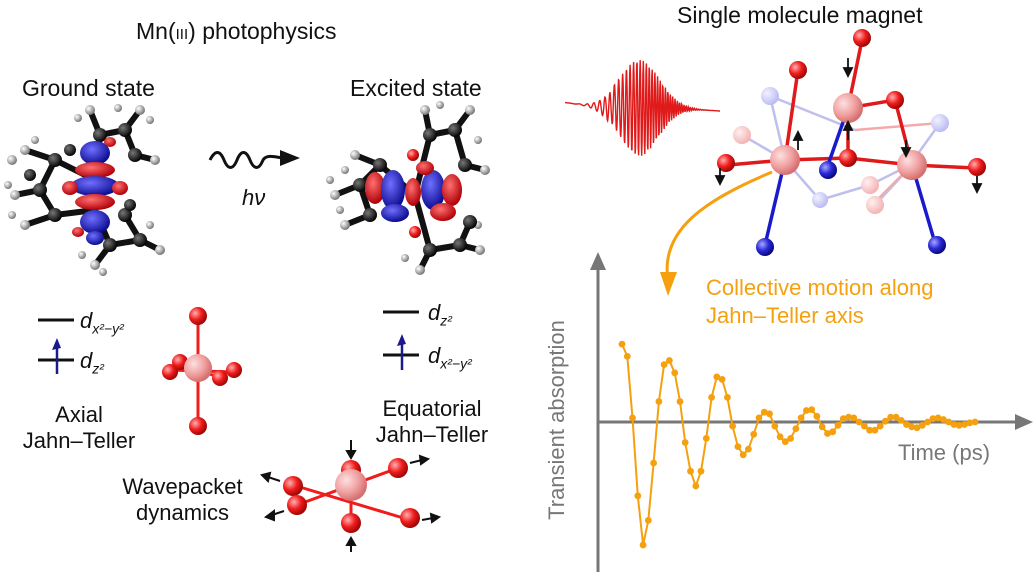 This screenshot has height=580, width=1034. I want to click on ground-state-molecule, so click(84, 190).